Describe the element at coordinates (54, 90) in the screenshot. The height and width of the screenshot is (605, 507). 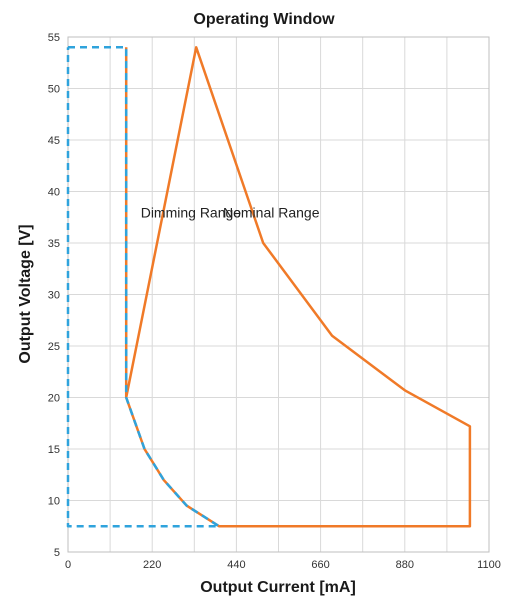
I see `y-tick-label: 50` at that location.